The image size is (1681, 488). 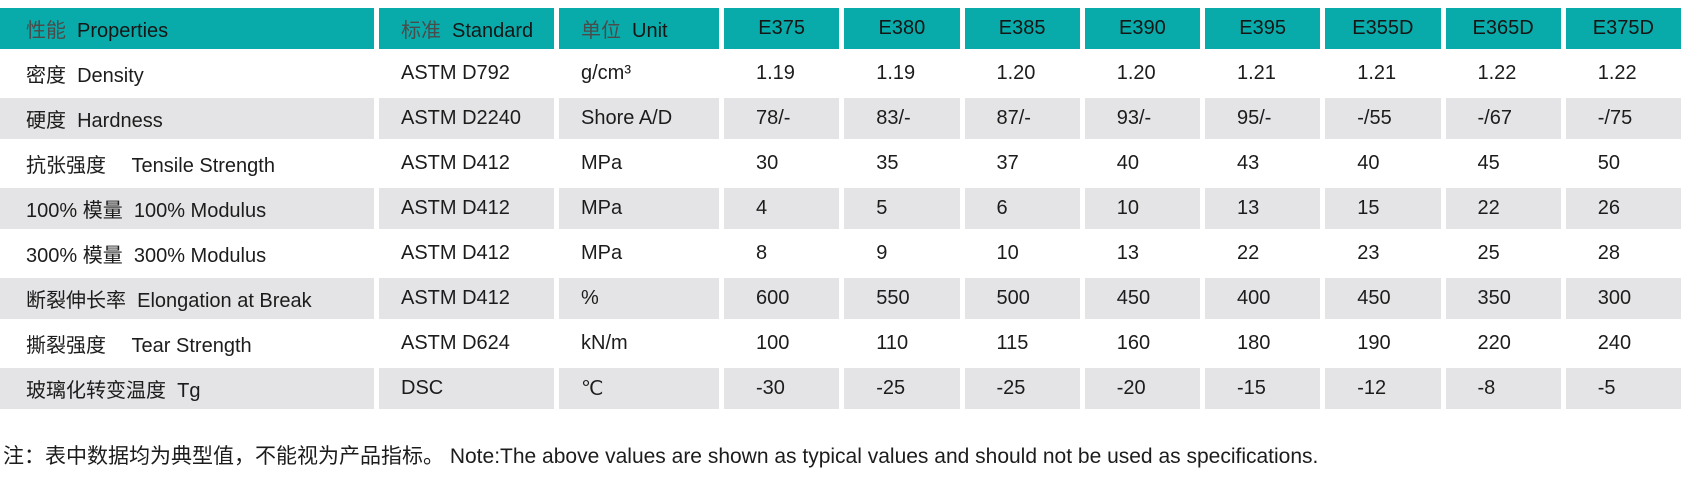 I want to click on unit-cell: kN/m, so click(x=639, y=343).